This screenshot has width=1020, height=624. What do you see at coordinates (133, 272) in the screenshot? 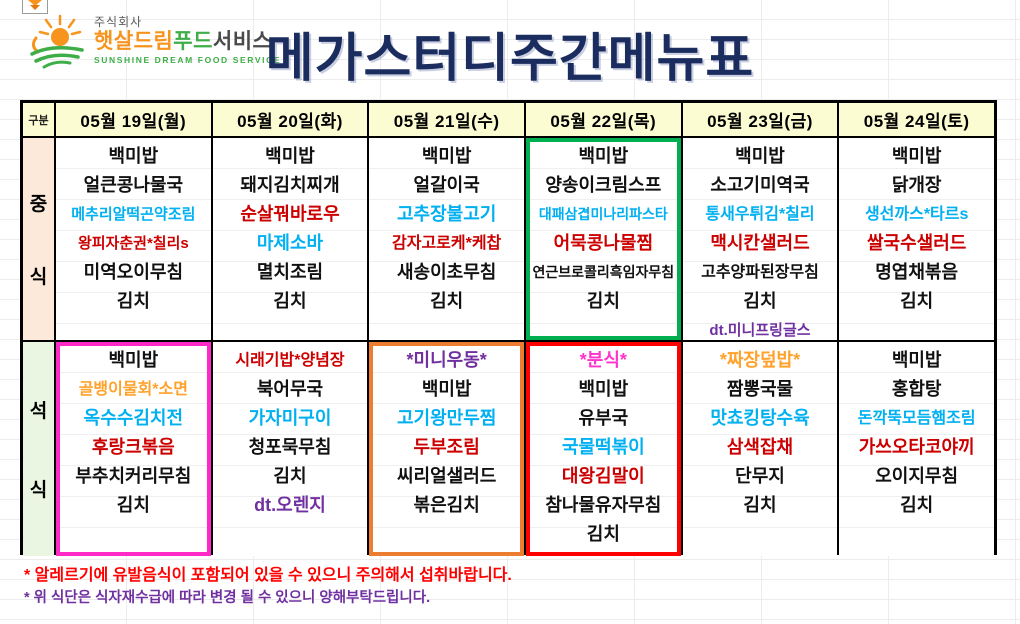
I see `menu-item: 미역오이무침` at bounding box center [133, 272].